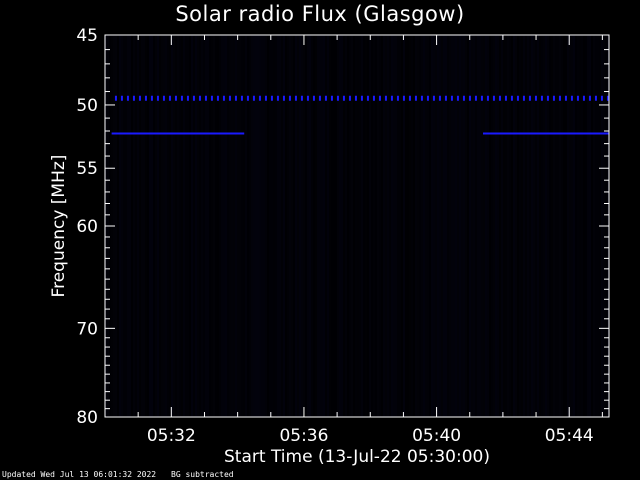  I want to click on x-axis-label: Start Time (13-Jul-22 05:30:00), so click(357, 457).